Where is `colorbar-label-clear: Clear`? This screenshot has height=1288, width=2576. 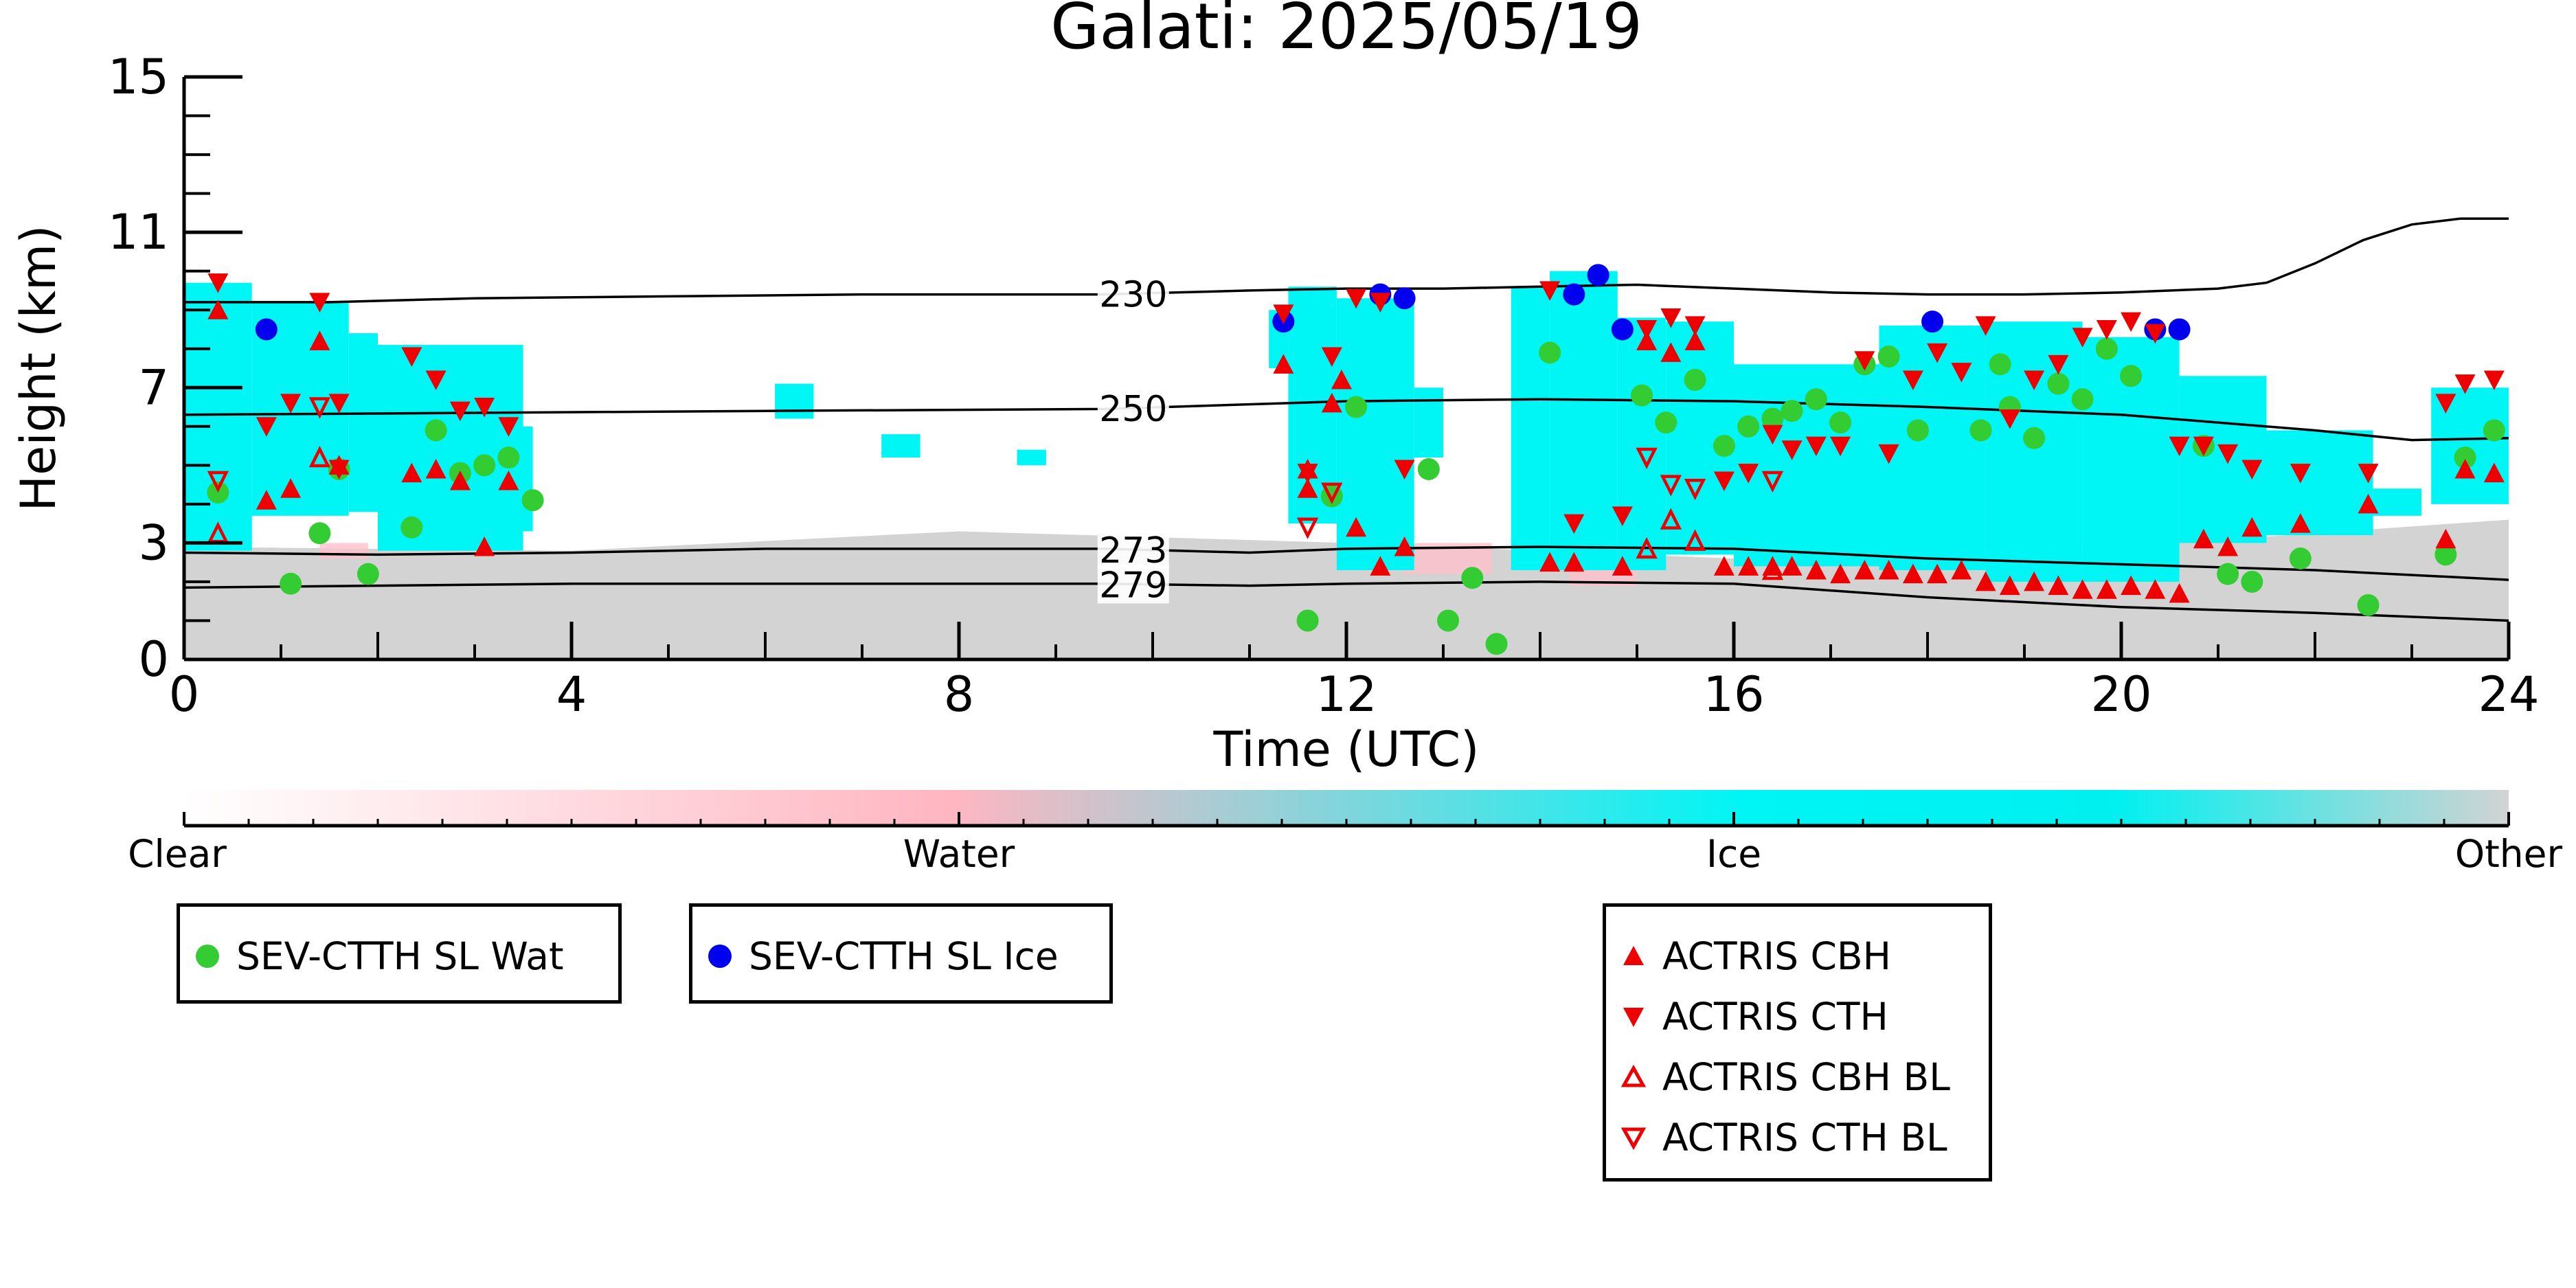
colorbar-label-clear: Clear is located at coordinates (177, 854).